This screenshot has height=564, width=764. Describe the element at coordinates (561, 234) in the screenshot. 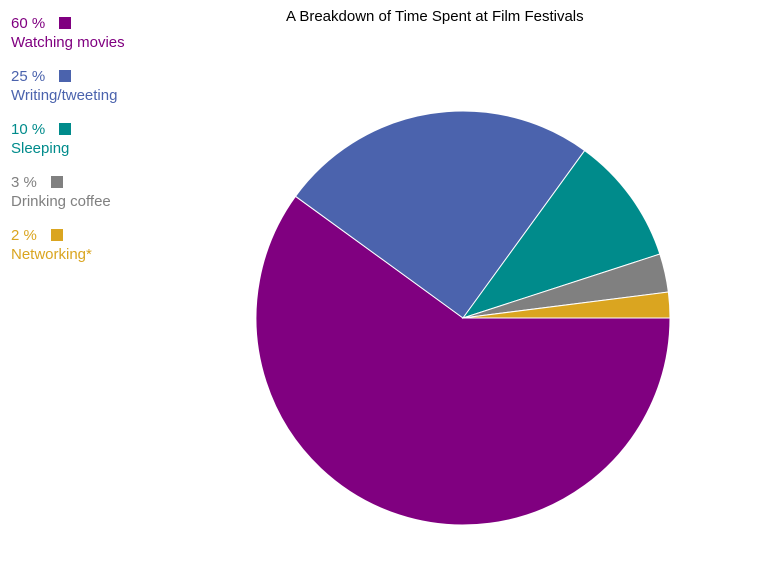

I see `pie-slice-sleeping` at that location.